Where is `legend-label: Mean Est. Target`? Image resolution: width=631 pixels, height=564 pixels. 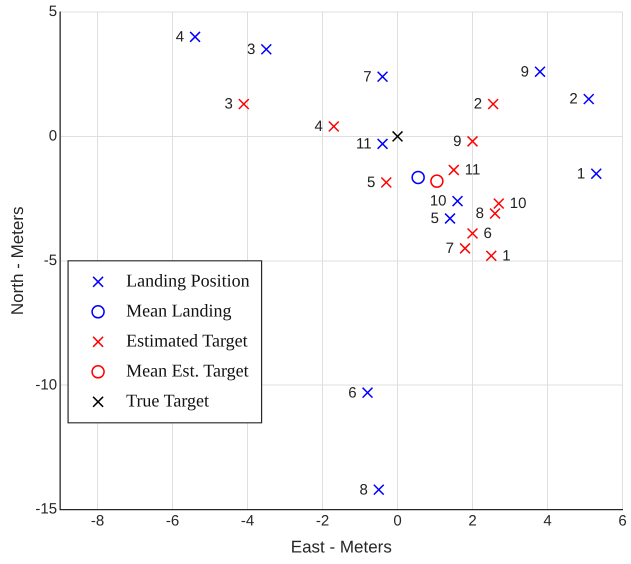 legend-label: Mean Est. Target is located at coordinates (187, 370).